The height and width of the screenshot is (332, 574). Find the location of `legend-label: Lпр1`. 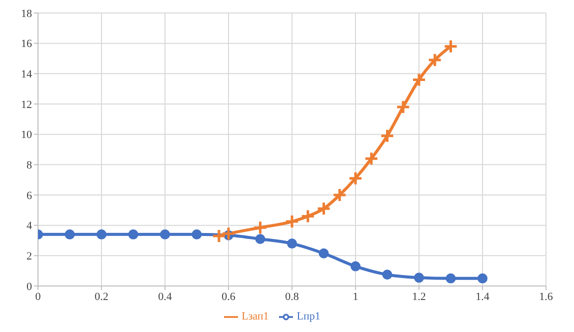

legend-label: Lпр1 is located at coordinates (308, 316).